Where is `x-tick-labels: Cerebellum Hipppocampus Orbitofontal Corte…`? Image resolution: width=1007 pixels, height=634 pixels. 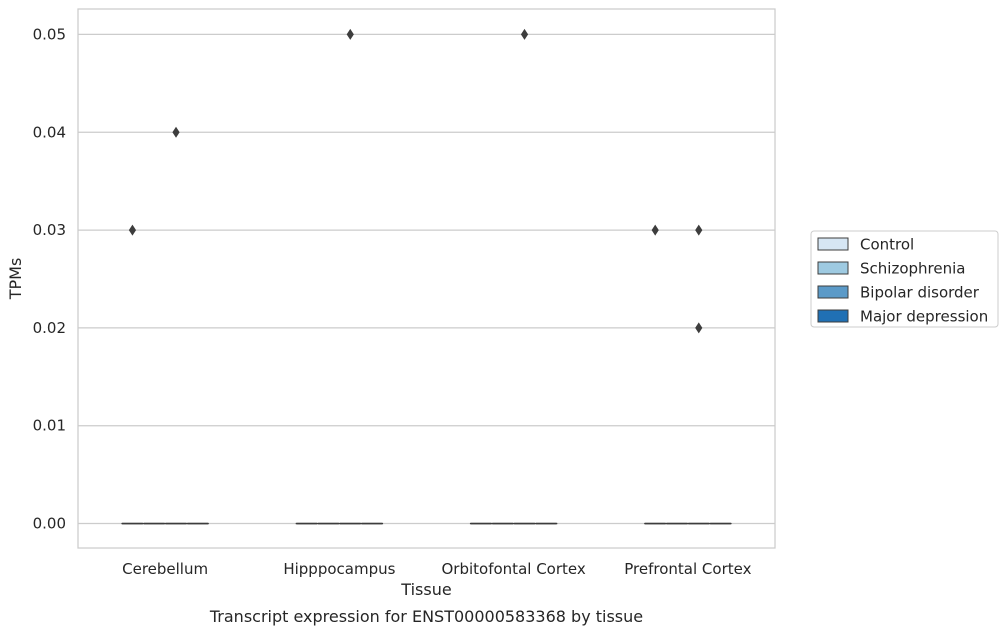
x-tick-labels: Cerebellum Hipppocampus Orbitofontal Corte… is located at coordinates (436, 569).